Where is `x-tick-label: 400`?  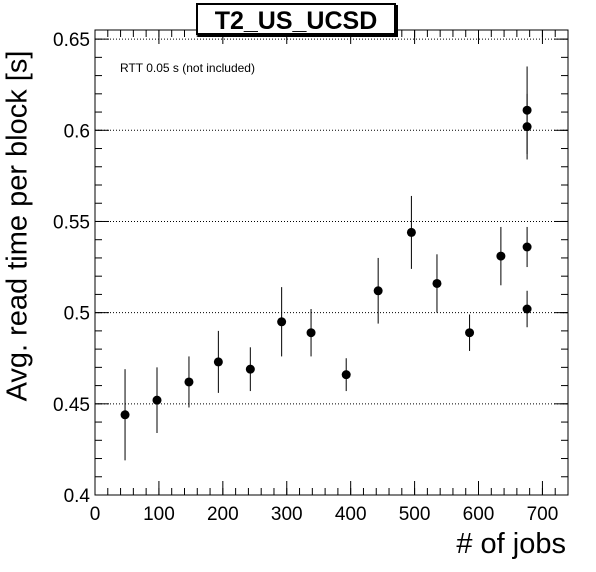
x-tick-label: 400 is located at coordinates (351, 514).